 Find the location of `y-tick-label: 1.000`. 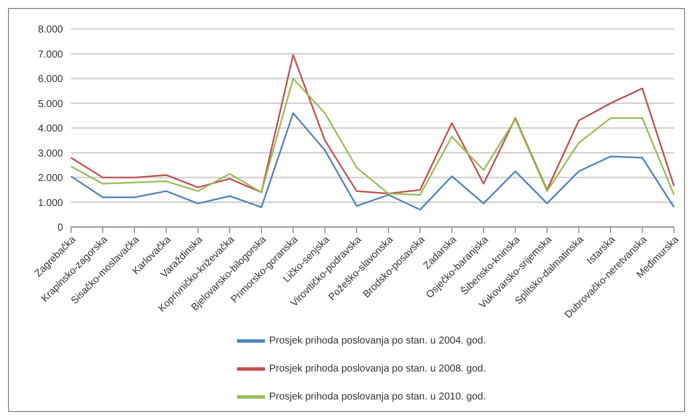

y-tick-label: 1.000 is located at coordinates (51, 203).